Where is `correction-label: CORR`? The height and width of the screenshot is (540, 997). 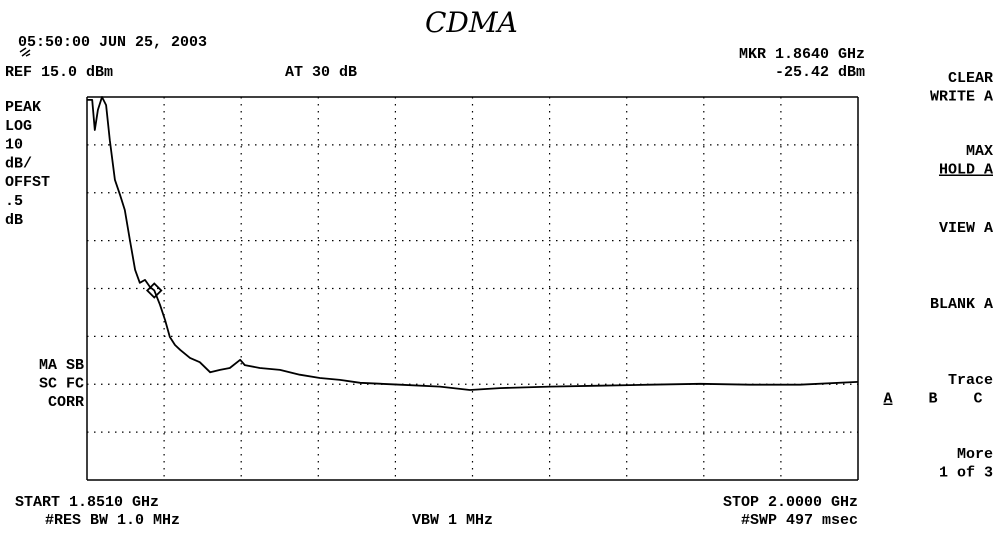 correction-label: CORR is located at coordinates (66, 402).